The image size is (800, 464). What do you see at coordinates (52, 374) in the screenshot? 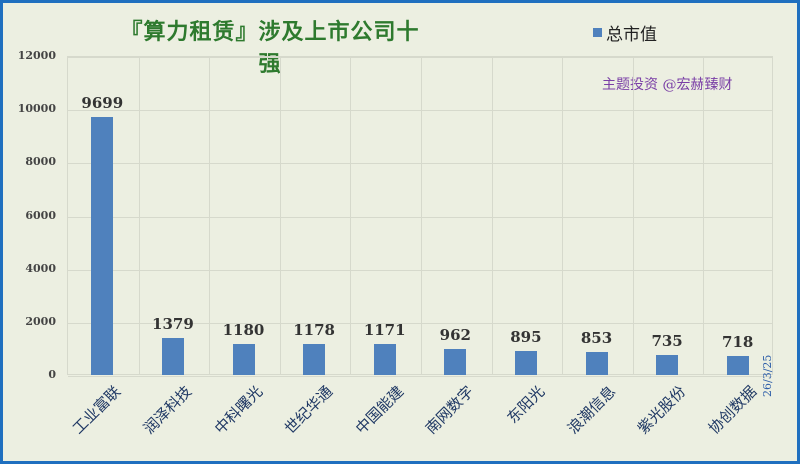
I see `y-tick-label: 0` at bounding box center [52, 374].